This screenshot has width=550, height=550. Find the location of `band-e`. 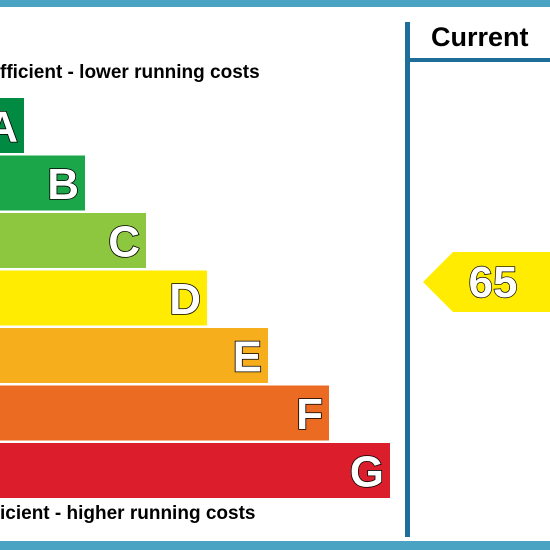

band-e is located at coordinates (134, 355).